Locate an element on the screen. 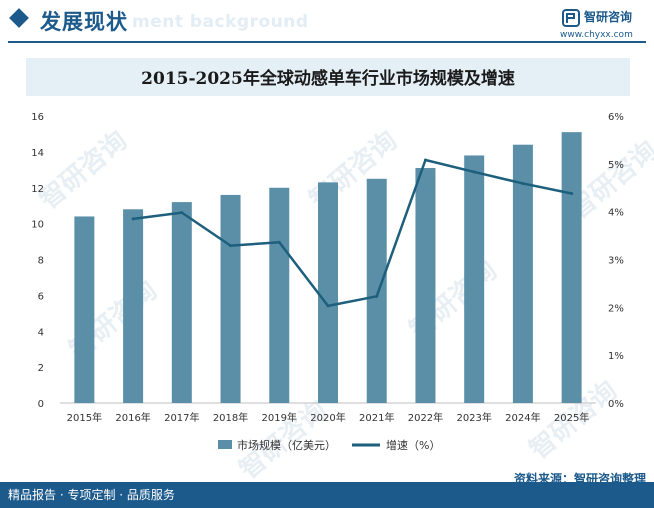 The width and height of the screenshot is (654, 508). y-right-tick-label: 2% is located at coordinates (616, 308).